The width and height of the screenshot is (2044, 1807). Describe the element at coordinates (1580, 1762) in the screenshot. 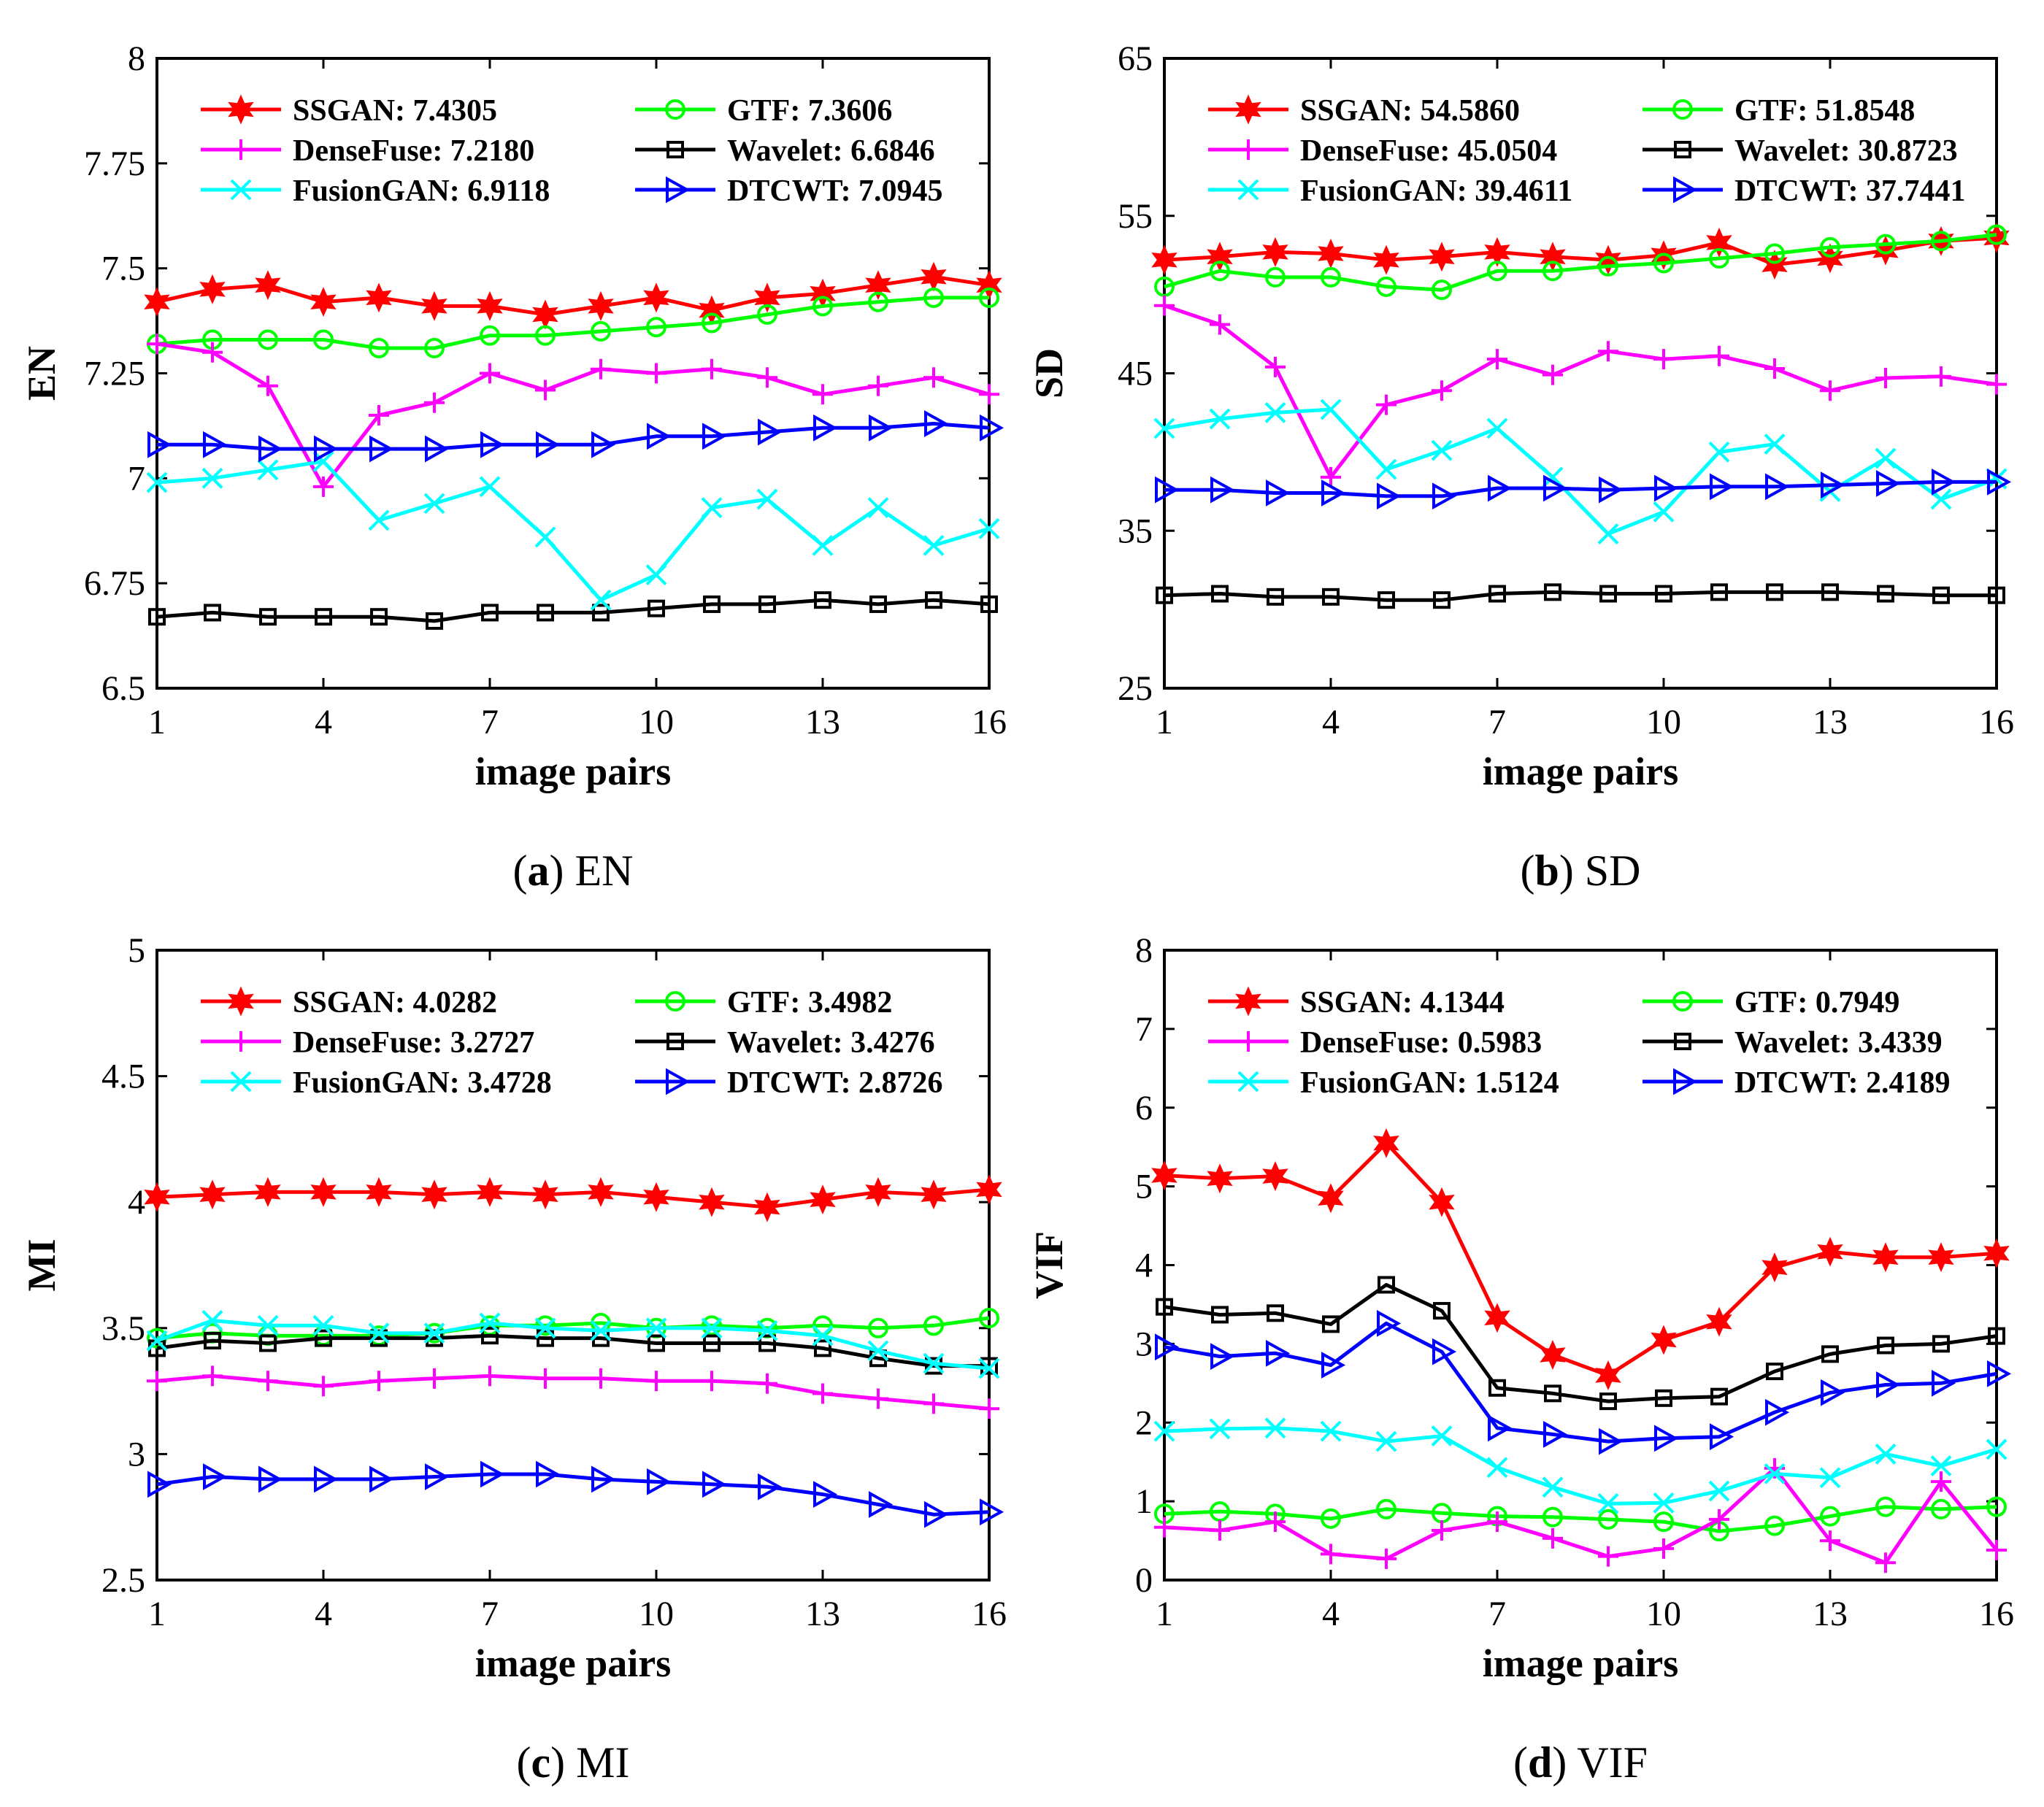

I see `panel-caption: (d) VIF` at that location.